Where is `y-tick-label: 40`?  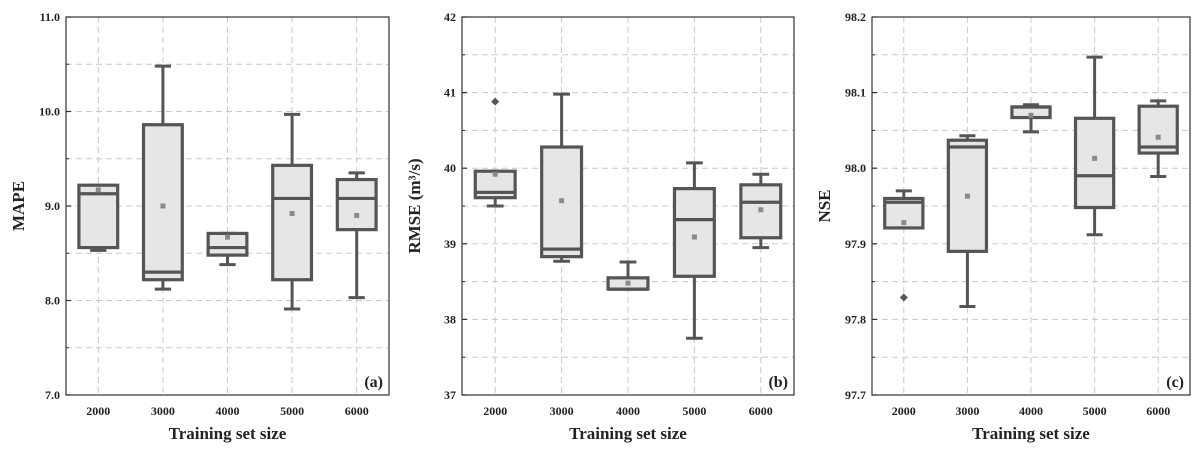 y-tick-label: 40 is located at coordinates (450, 168).